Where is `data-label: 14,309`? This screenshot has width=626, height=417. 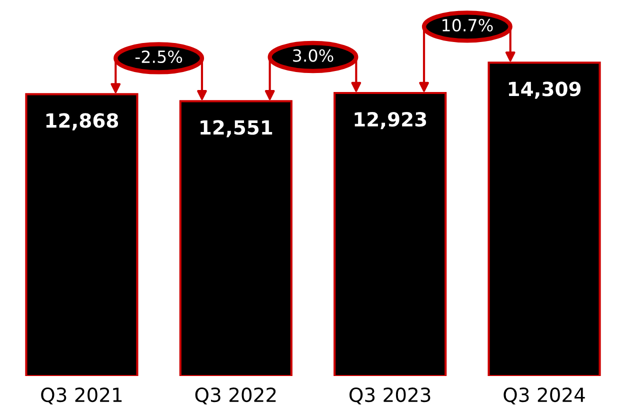
data-label: 14,309 is located at coordinates (544, 90).